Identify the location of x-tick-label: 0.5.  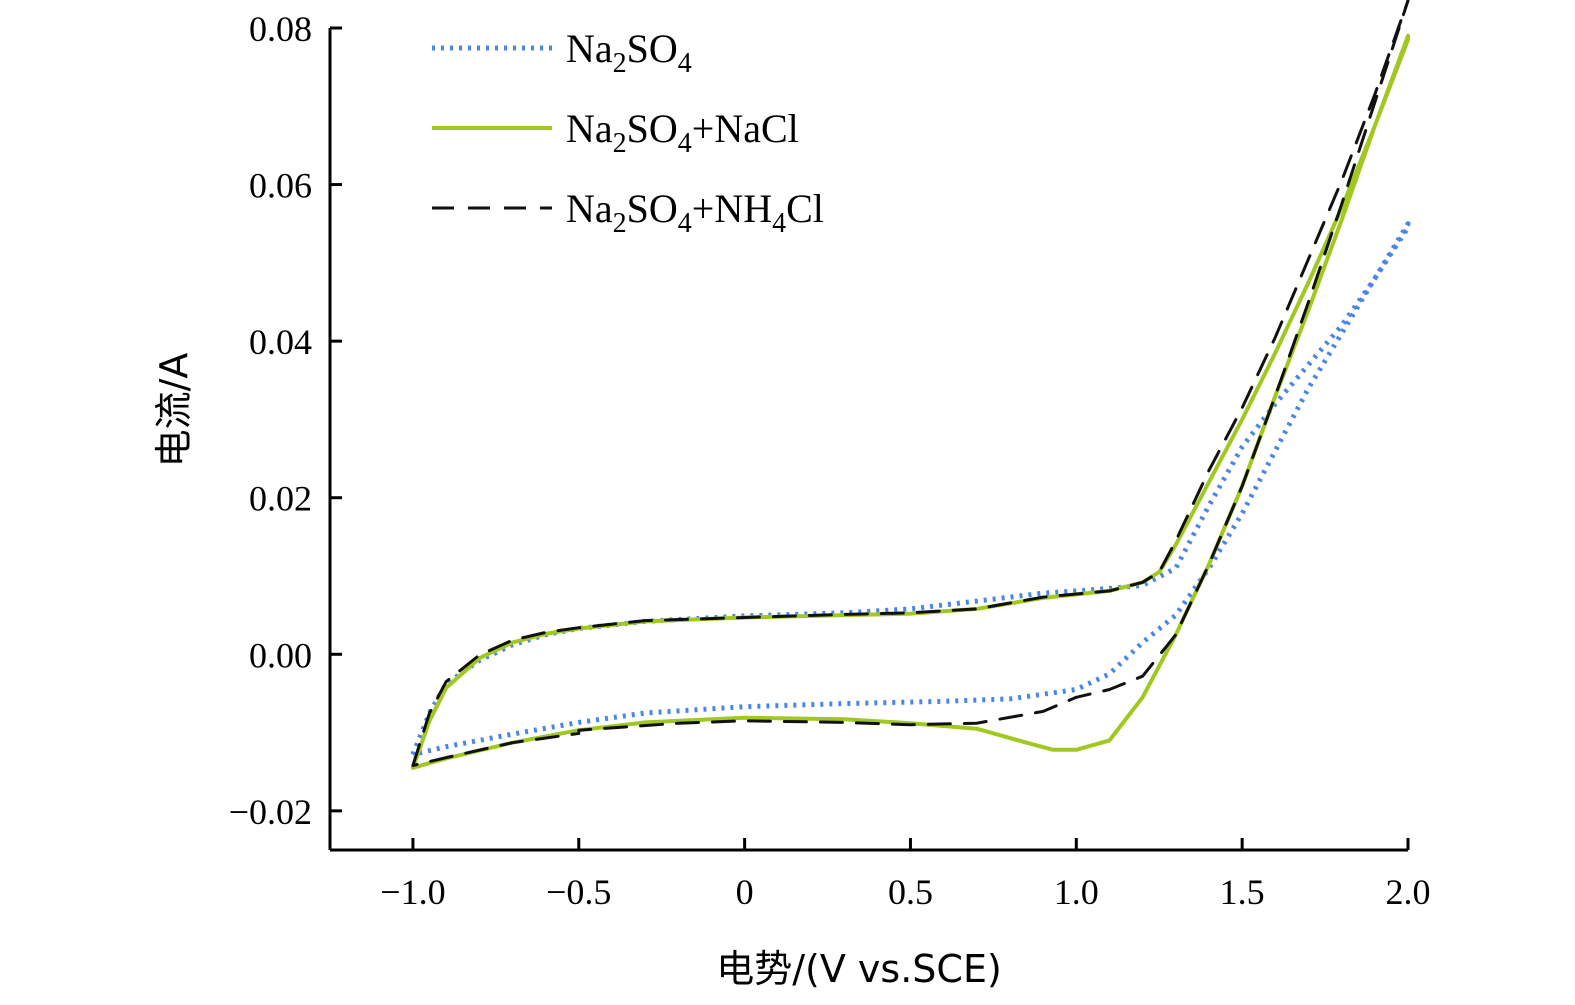
(910, 892).